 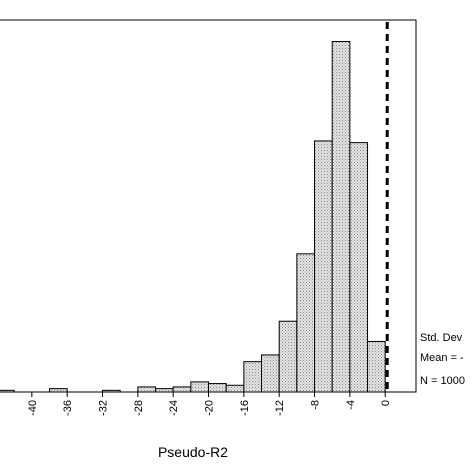 I want to click on stat-n: N = 1000, so click(x=442, y=381).